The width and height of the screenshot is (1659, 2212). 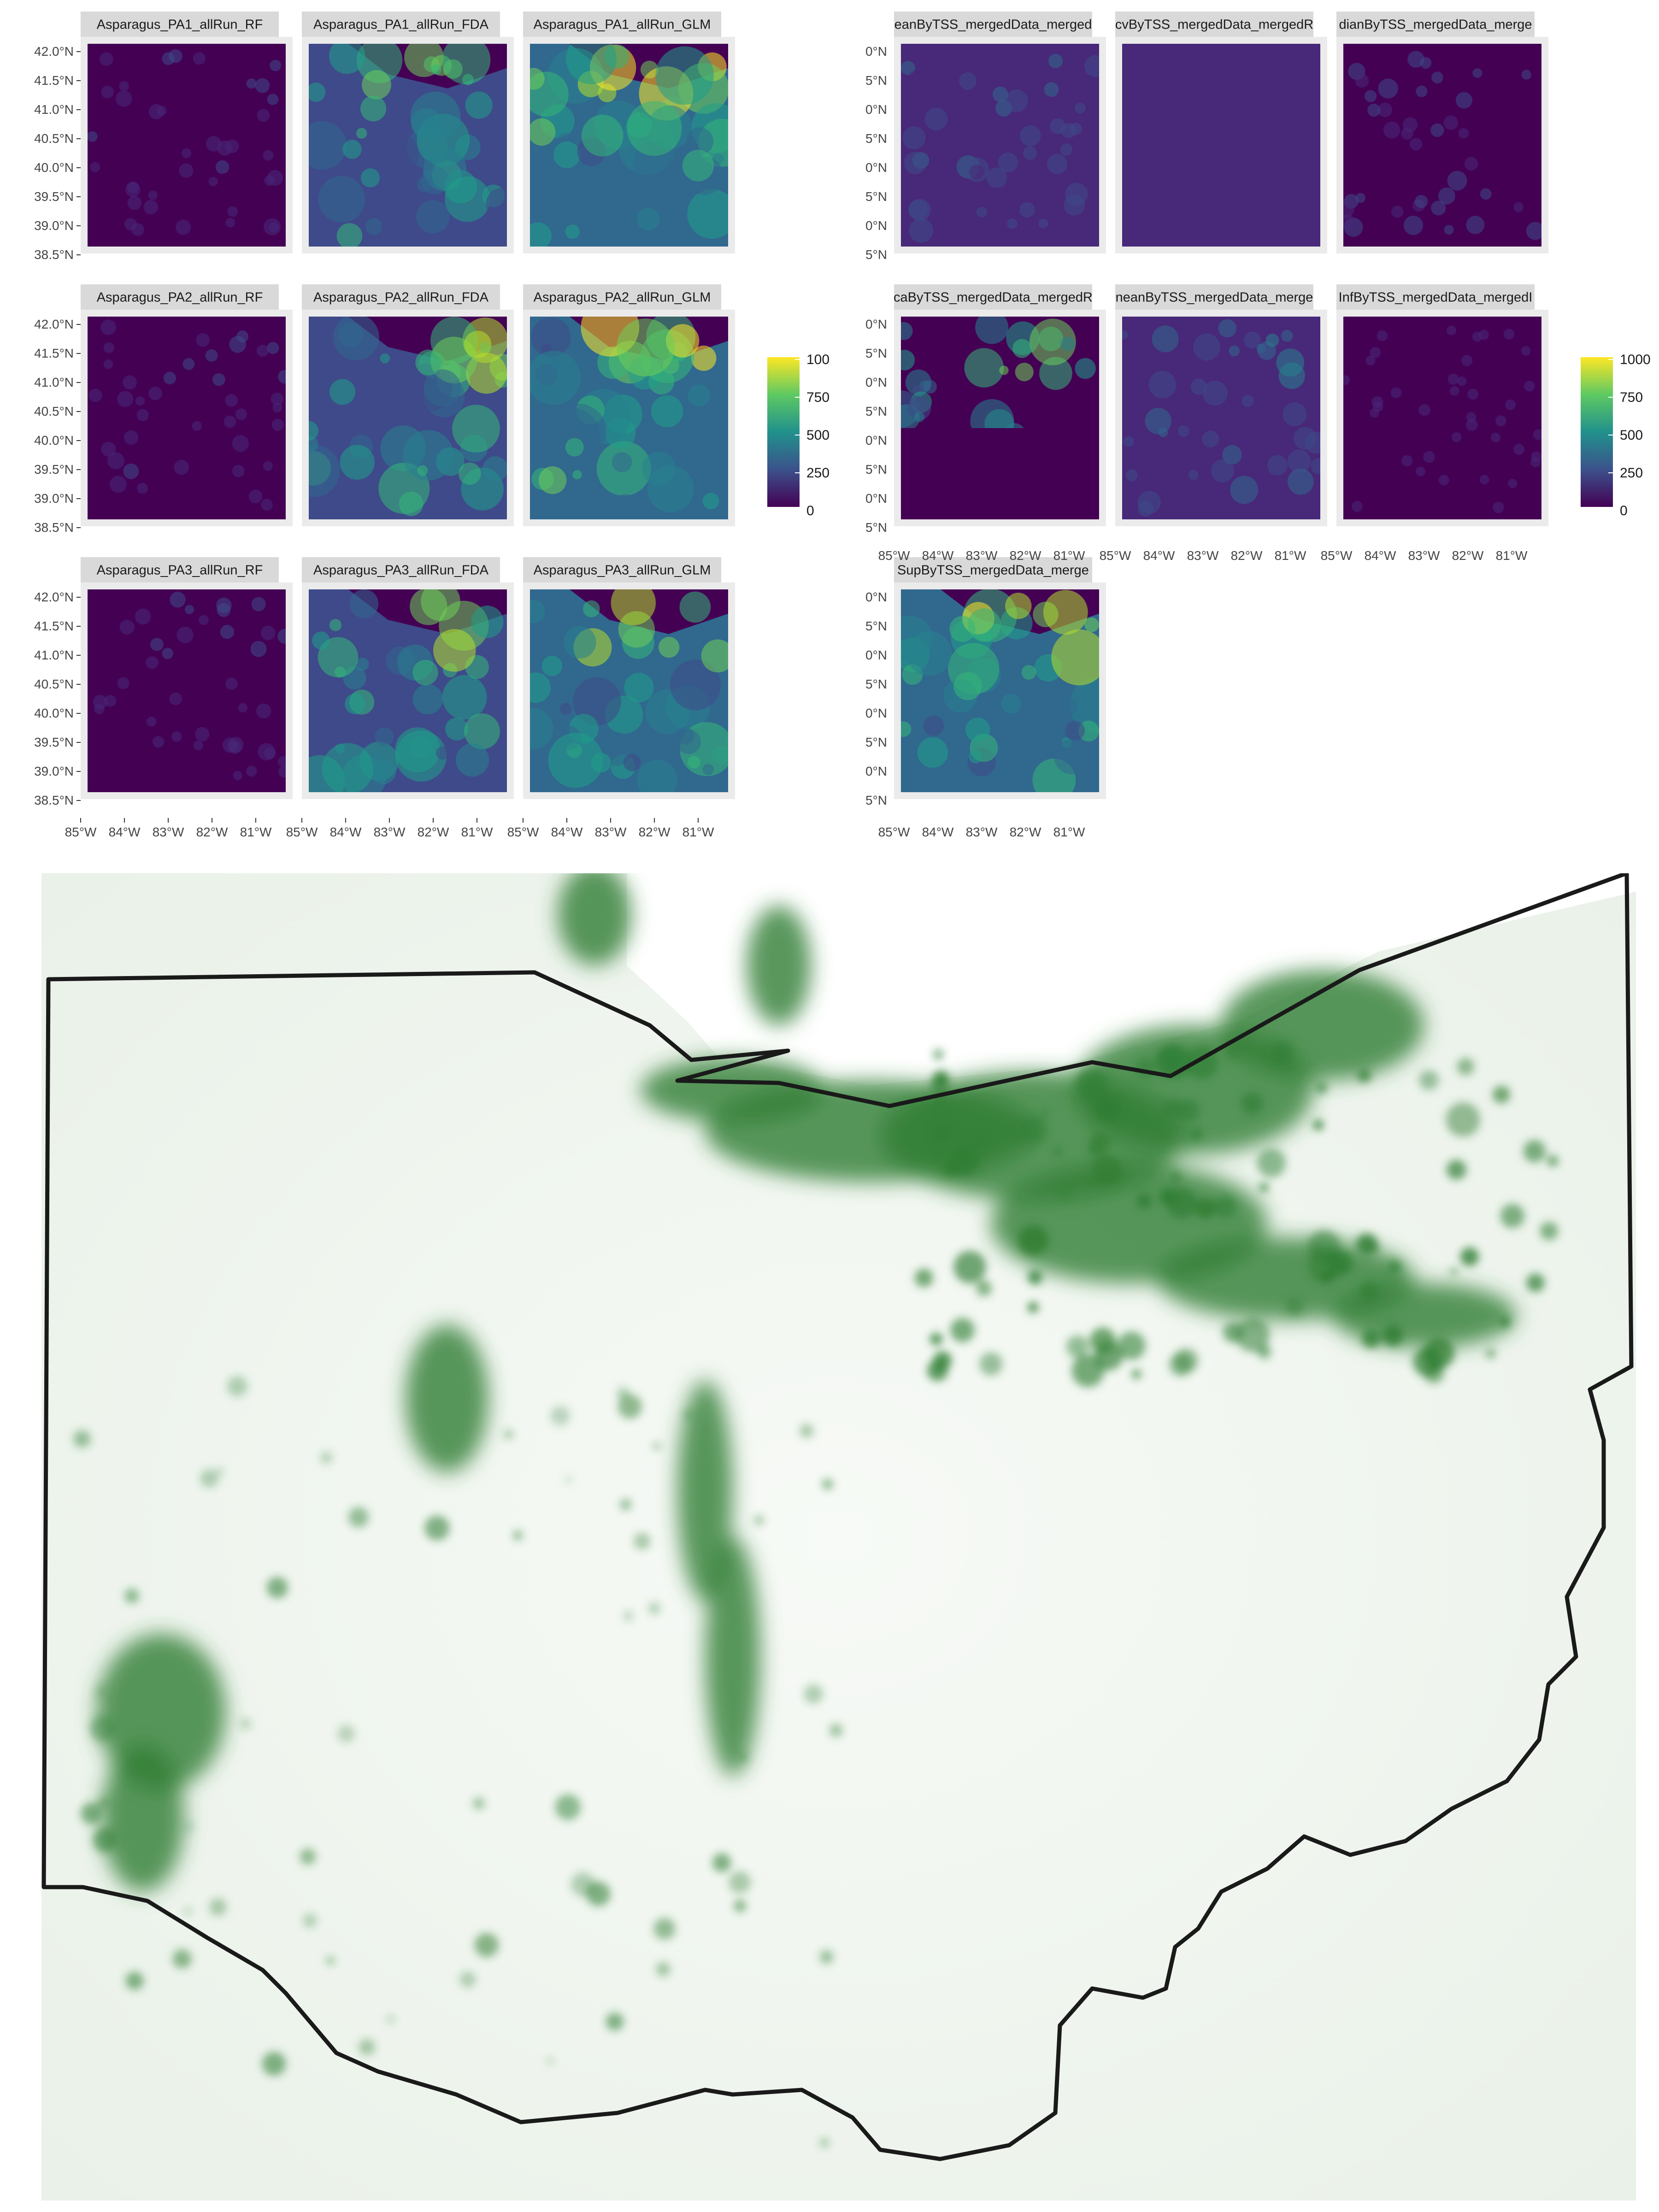 I want to click on lat-tick-label: 39.5°N, so click(x=54, y=469).